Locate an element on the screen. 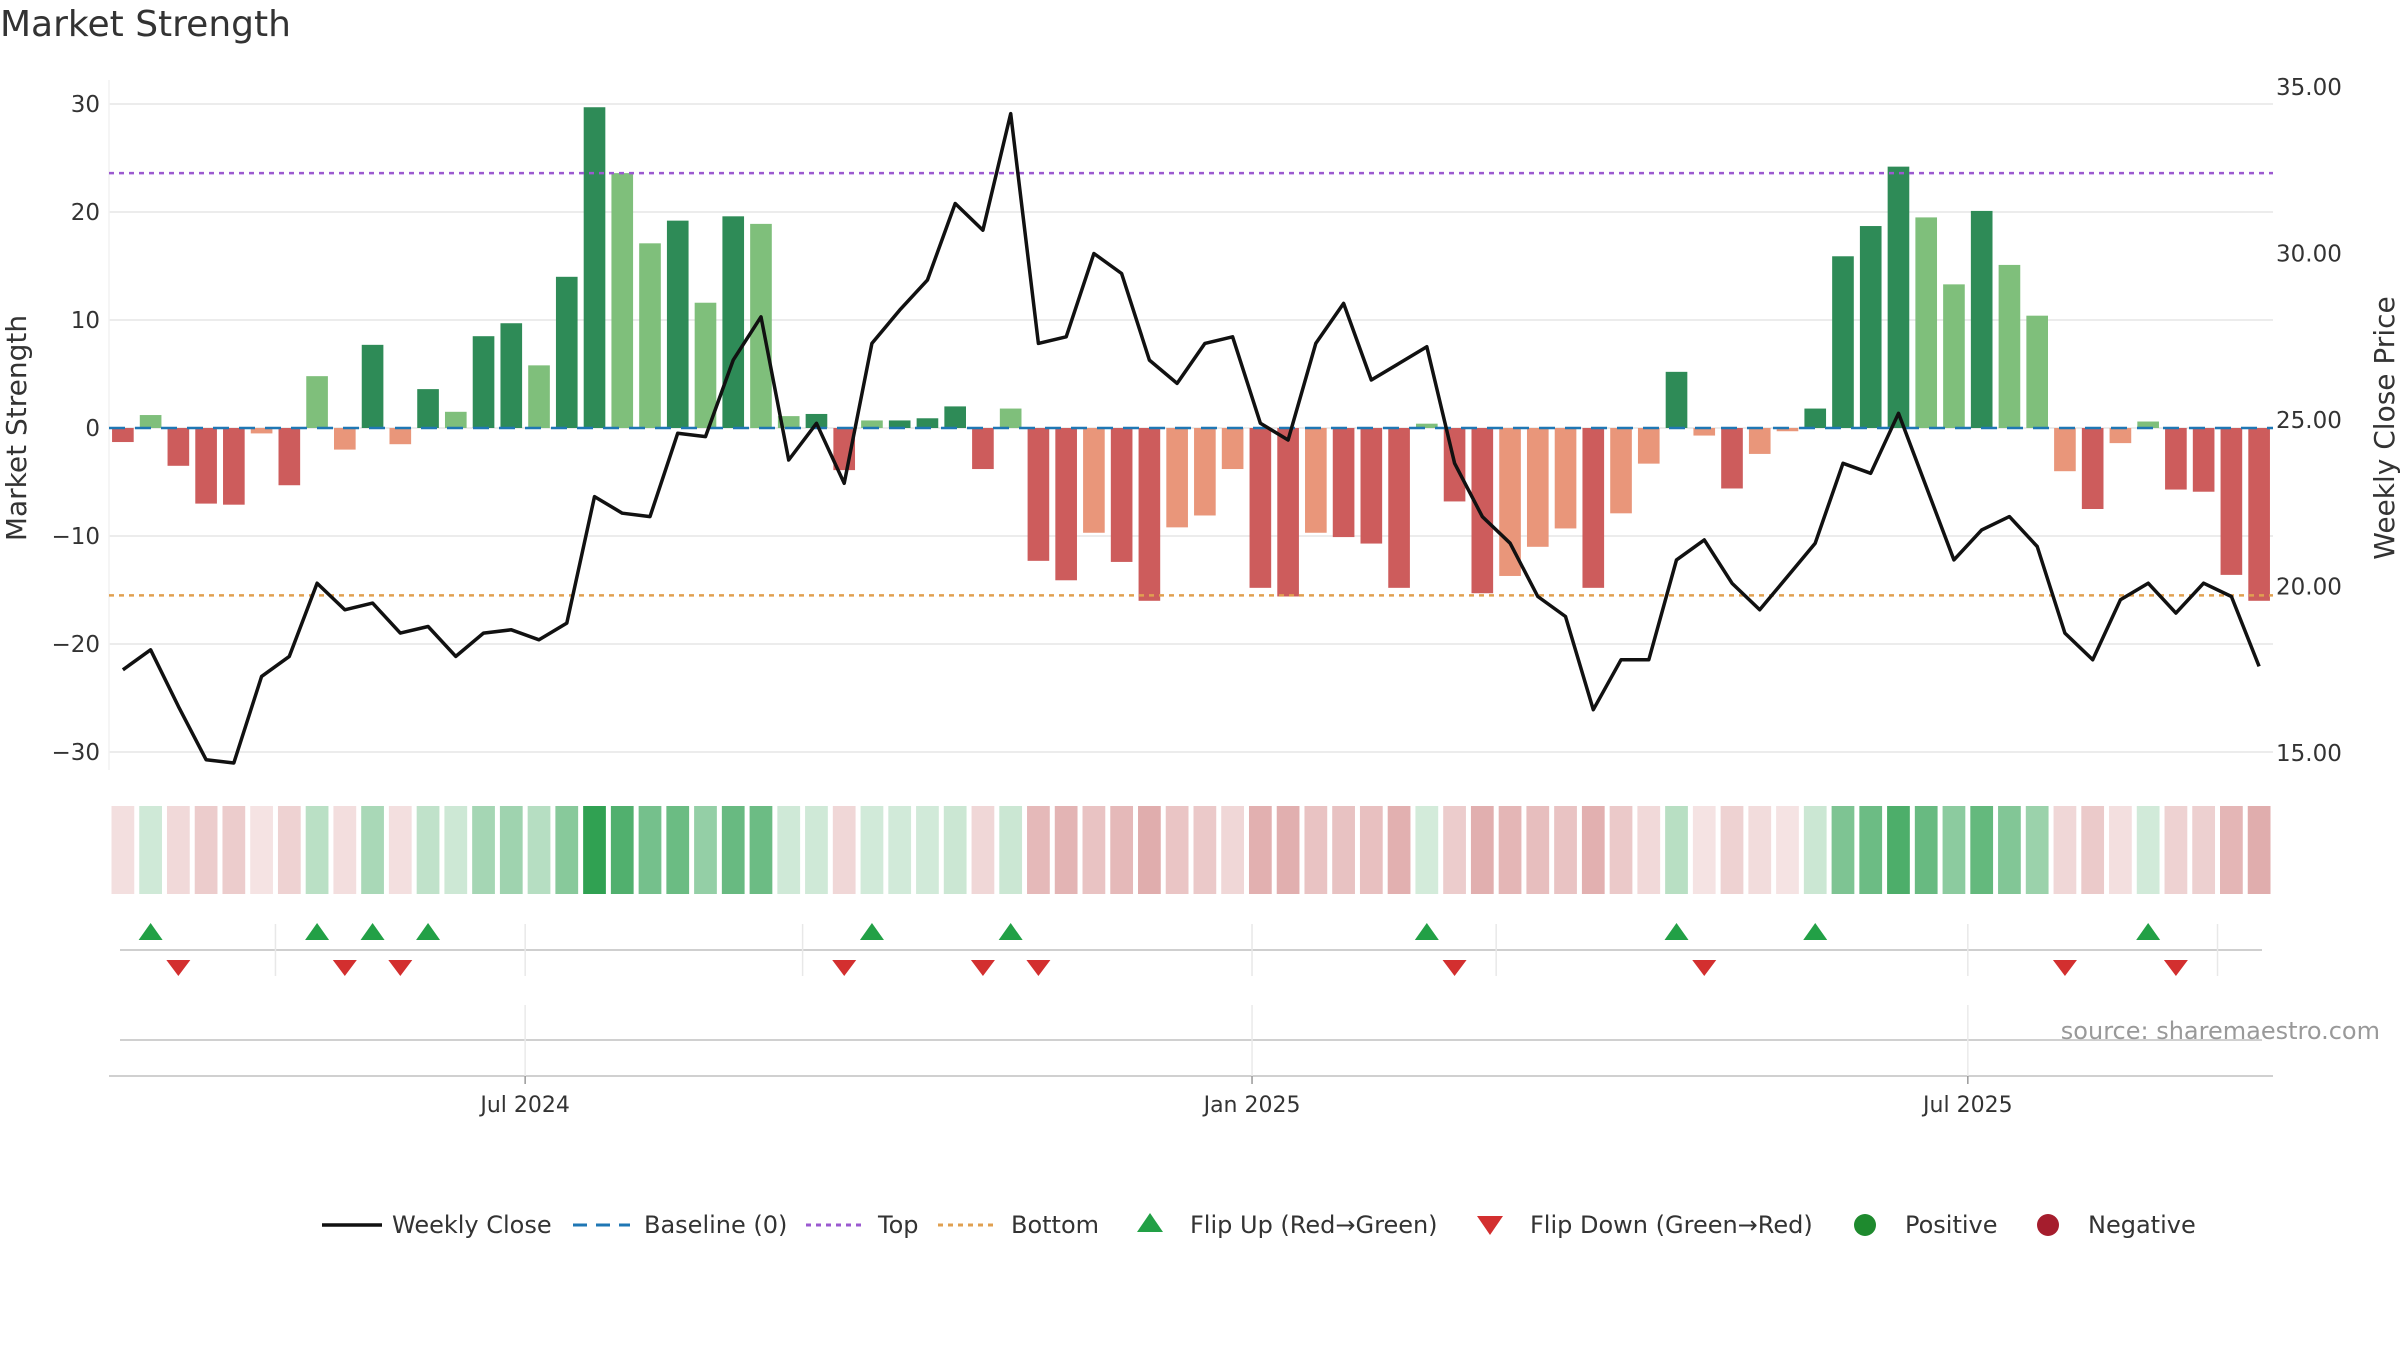 The image size is (2400, 1350). x-tick-label: Jul 2024 is located at coordinates (524, 1105).